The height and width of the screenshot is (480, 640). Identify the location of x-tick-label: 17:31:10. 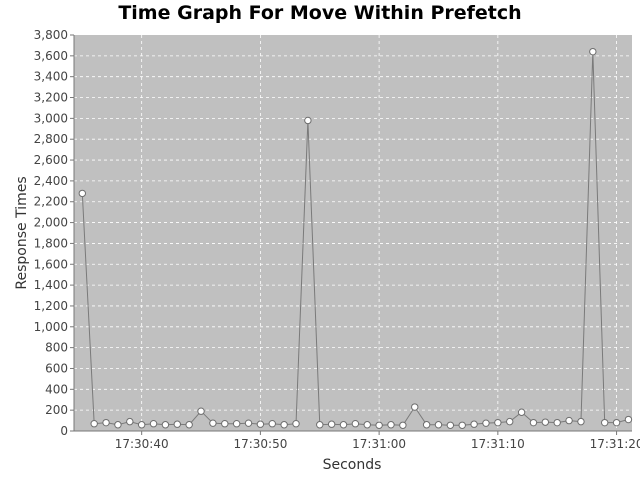
(498, 444).